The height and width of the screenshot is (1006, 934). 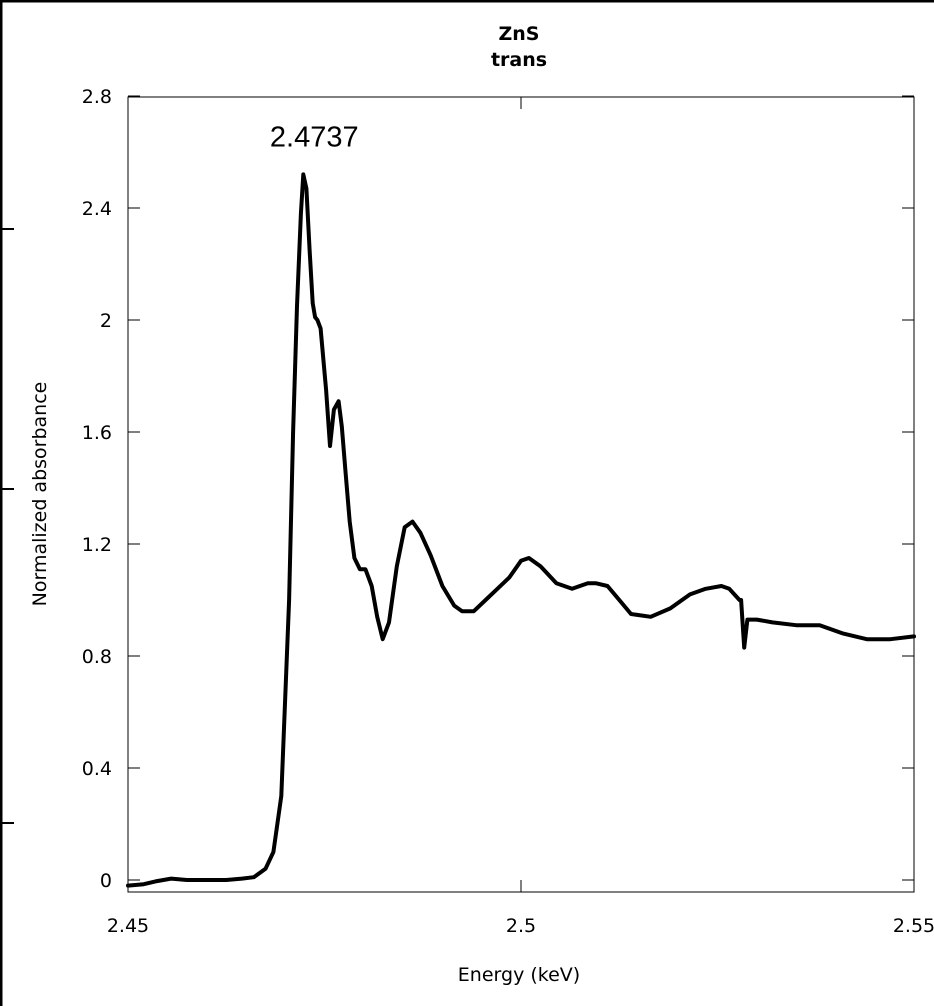 What do you see at coordinates (97, 433) in the screenshot?
I see `y-tick-label: 1.6` at bounding box center [97, 433].